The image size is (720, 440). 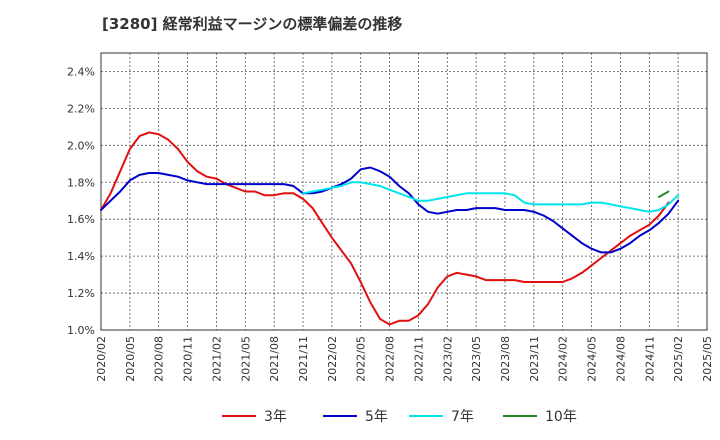 I want to click on legend-item-10y: 10年, so click(x=540, y=416).